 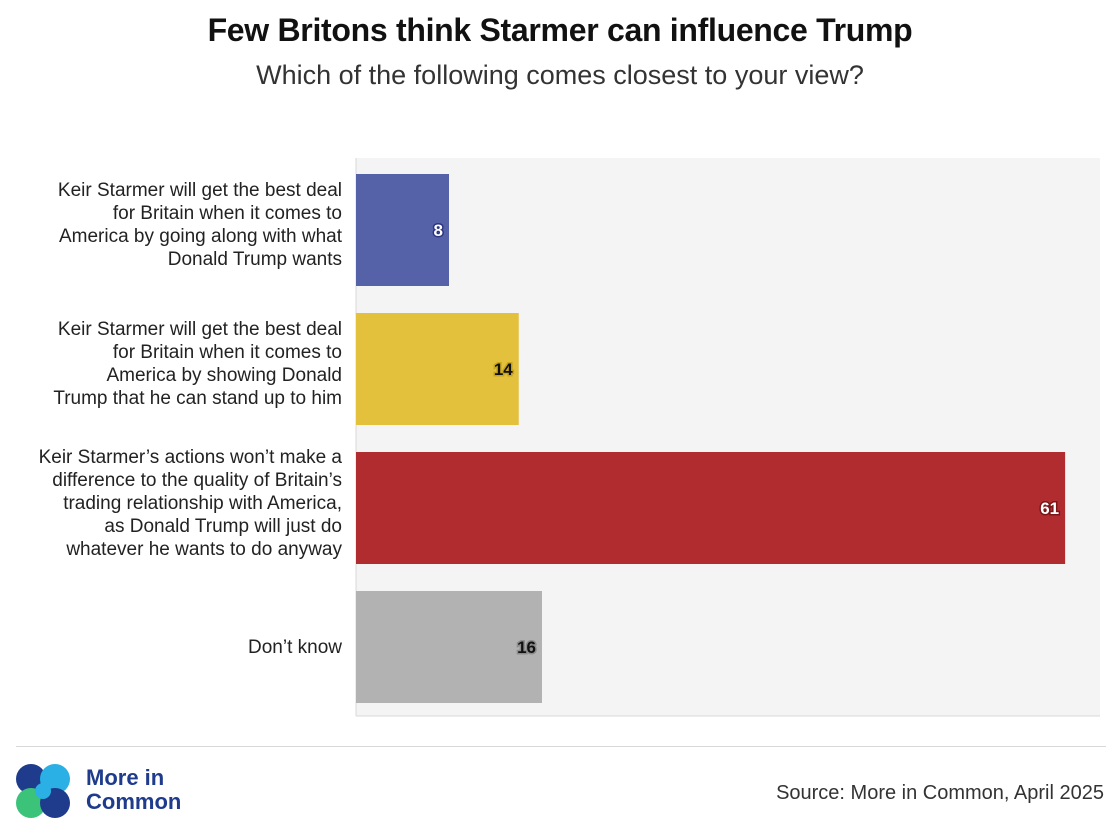 I want to click on category-label-line: difference to the quality of Britain’s, so click(x=197, y=480).